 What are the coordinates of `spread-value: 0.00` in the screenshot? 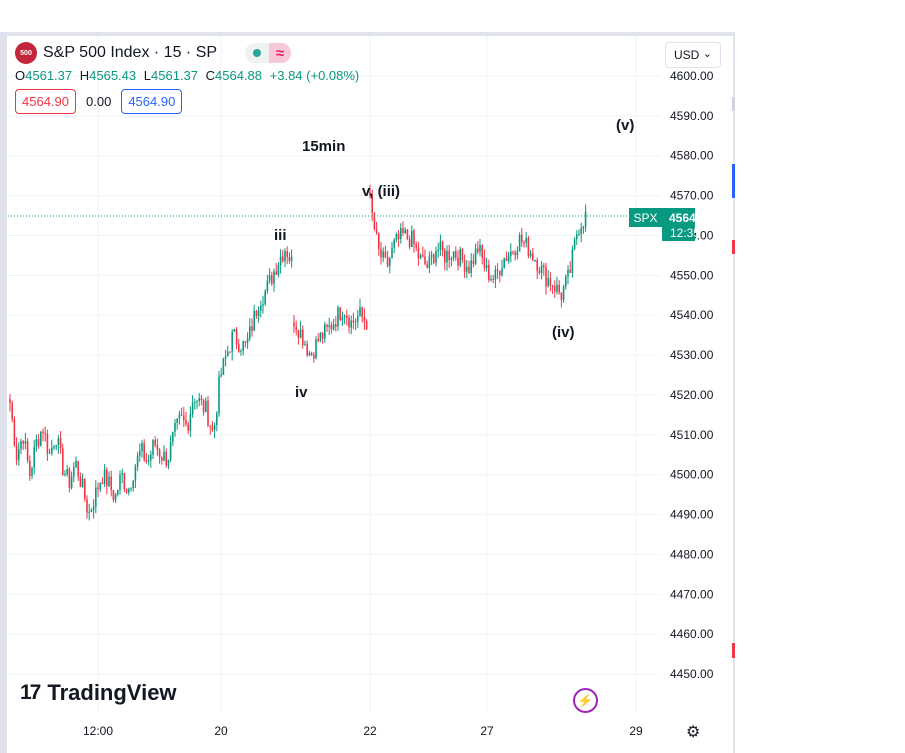 It's located at (99, 101).